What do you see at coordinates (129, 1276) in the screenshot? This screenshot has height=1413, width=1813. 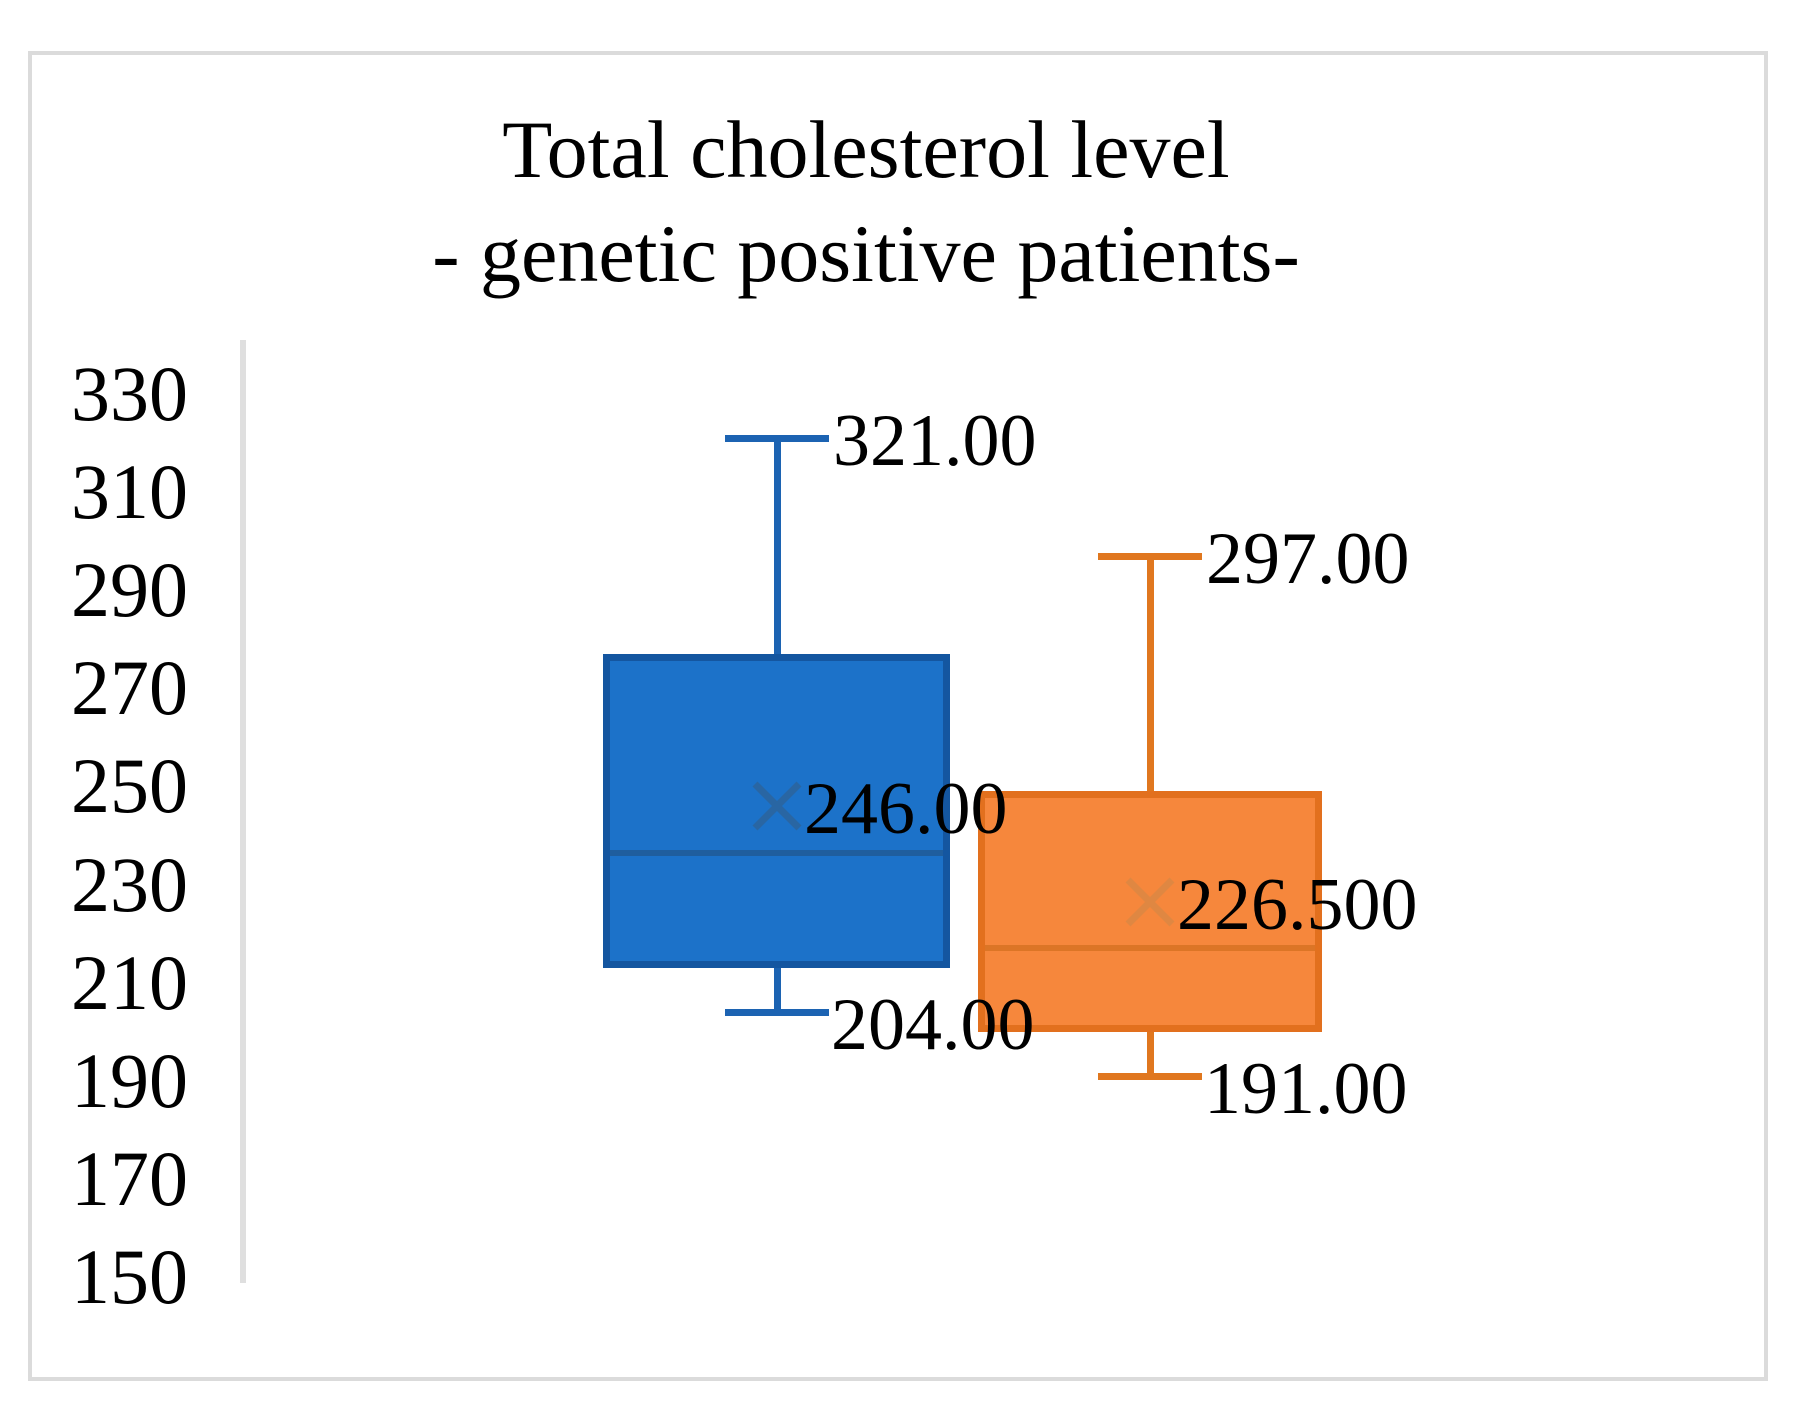 I see `y-axis-tick-label: 150` at bounding box center [129, 1276].